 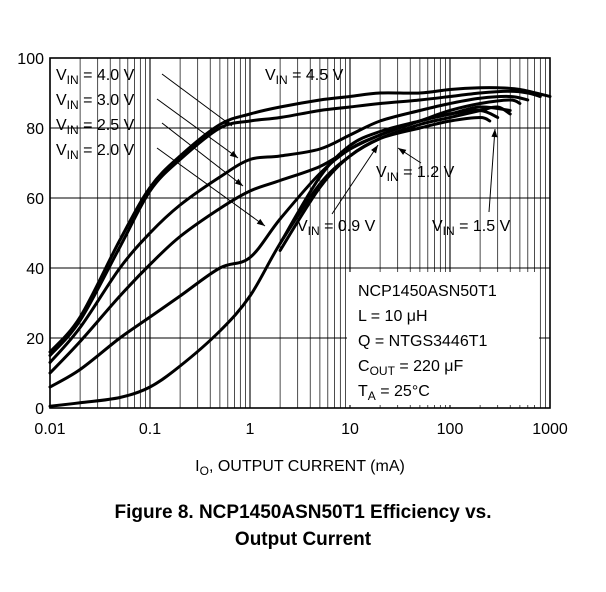 What do you see at coordinates (450, 429) in the screenshot?
I see `x-tick-label: 100` at bounding box center [450, 429].